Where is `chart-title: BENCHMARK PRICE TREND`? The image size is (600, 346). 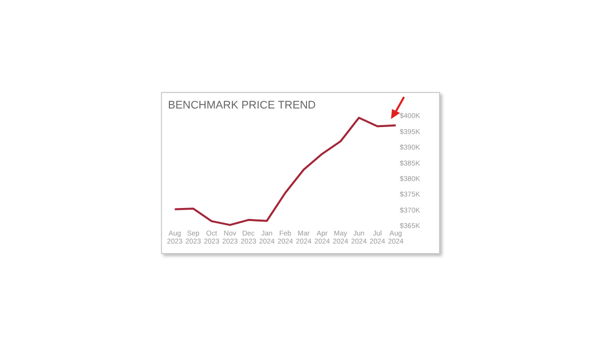
chart-title: BENCHMARK PRICE TREND is located at coordinates (242, 106).